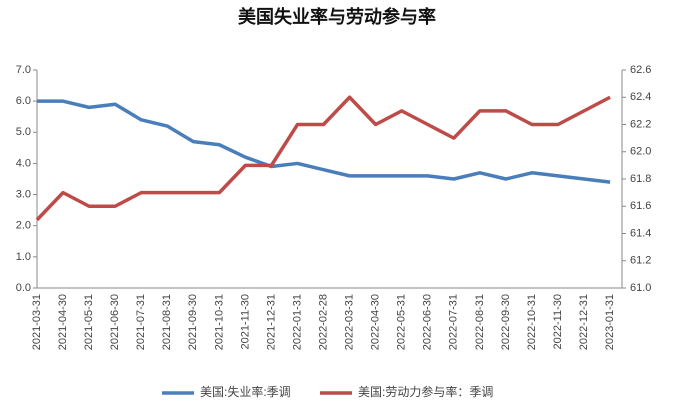 Image resolution: width=674 pixels, height=412 pixels. What do you see at coordinates (115, 322) in the screenshot?
I see `x-tick-label: 2021-06-30` at bounding box center [115, 322].